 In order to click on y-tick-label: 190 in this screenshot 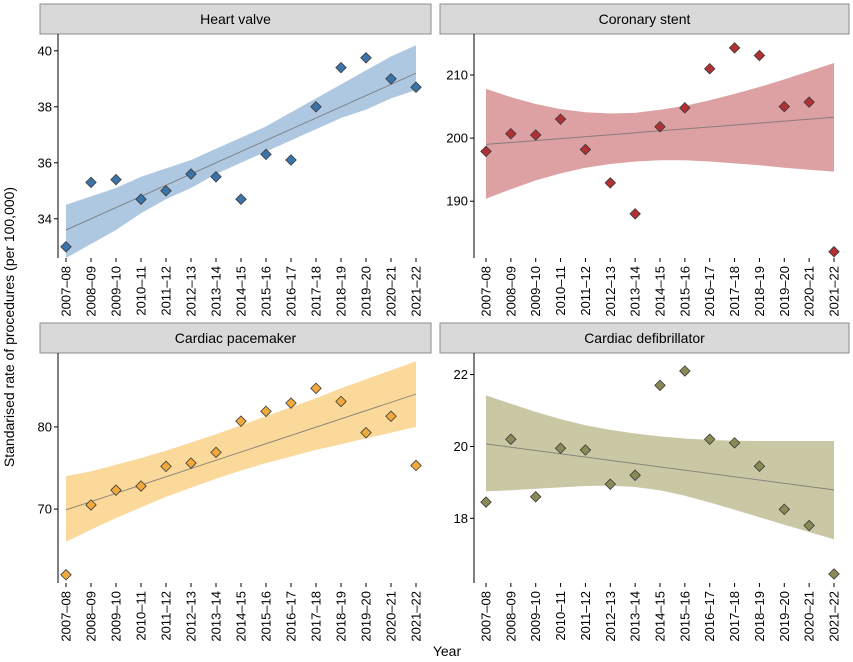, I will do `click(457, 201)`.